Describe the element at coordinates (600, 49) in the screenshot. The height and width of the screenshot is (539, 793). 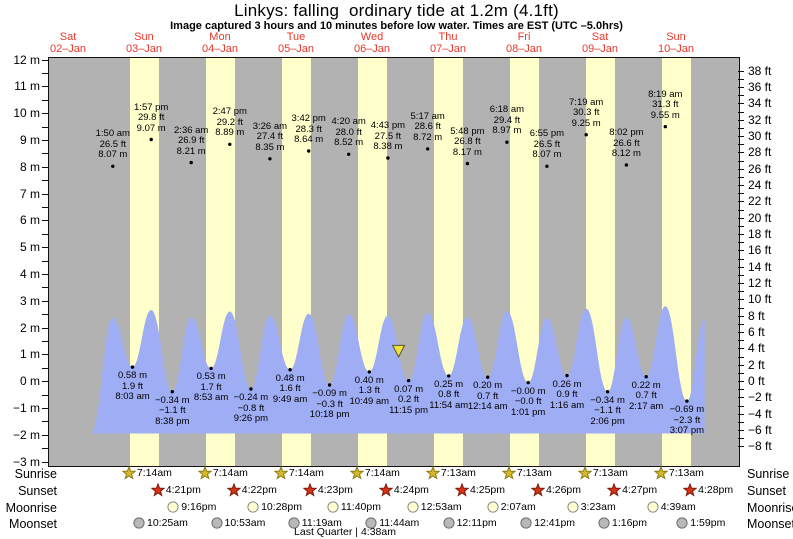
I see `day-header-date: 09–Jan` at that location.